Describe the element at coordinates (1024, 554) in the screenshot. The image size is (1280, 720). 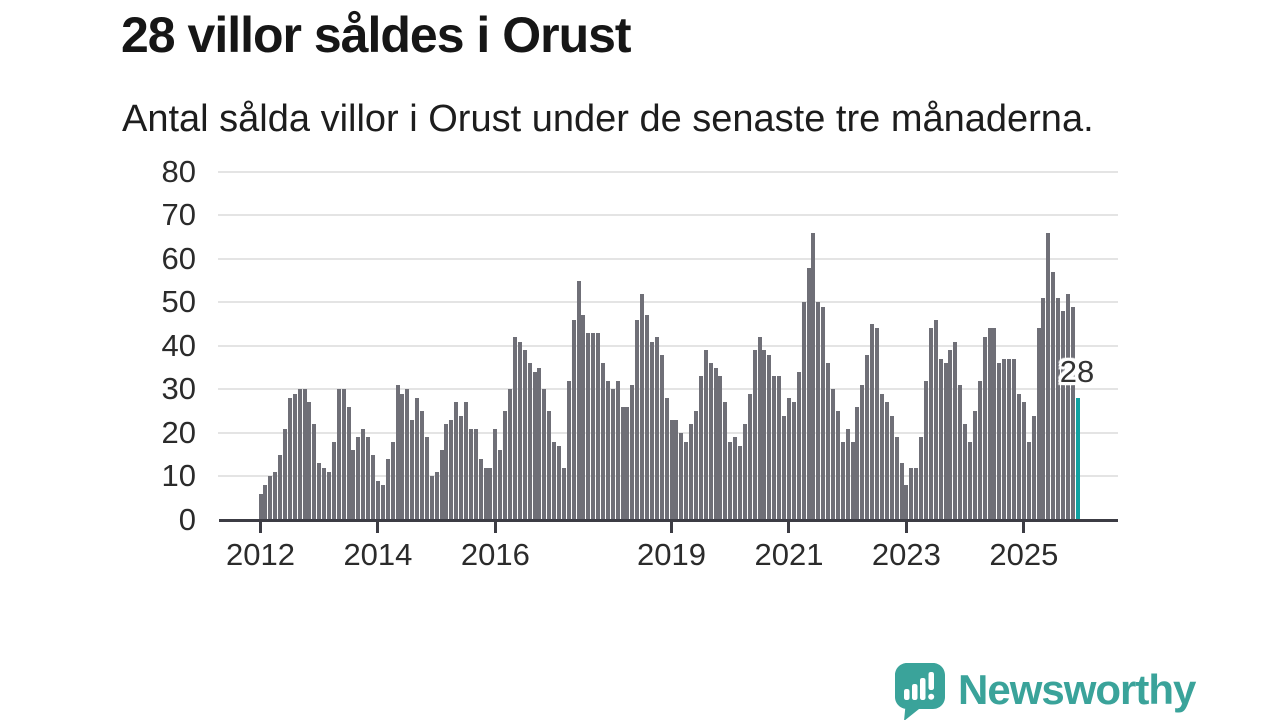
I see `x-axis-tick-label: 2025` at that location.